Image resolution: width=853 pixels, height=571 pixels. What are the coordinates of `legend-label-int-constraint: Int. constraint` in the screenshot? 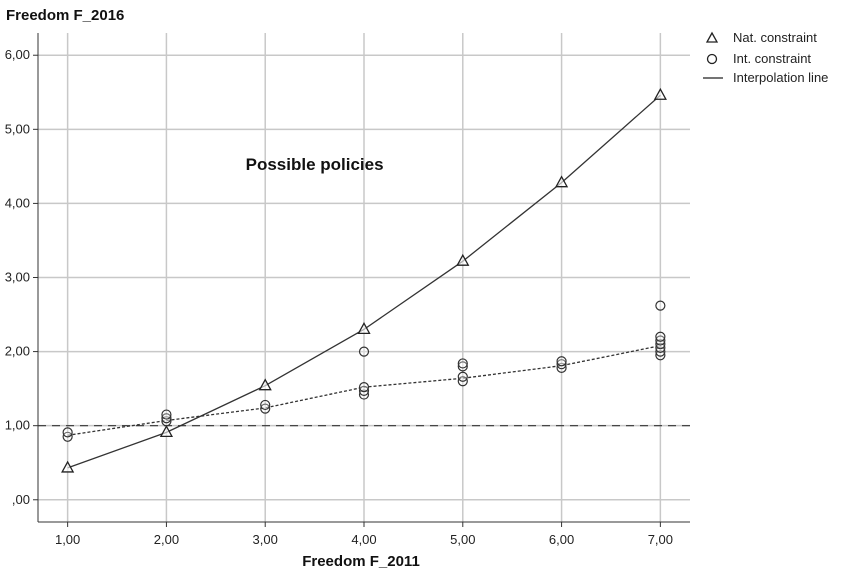 It's located at (772, 58).